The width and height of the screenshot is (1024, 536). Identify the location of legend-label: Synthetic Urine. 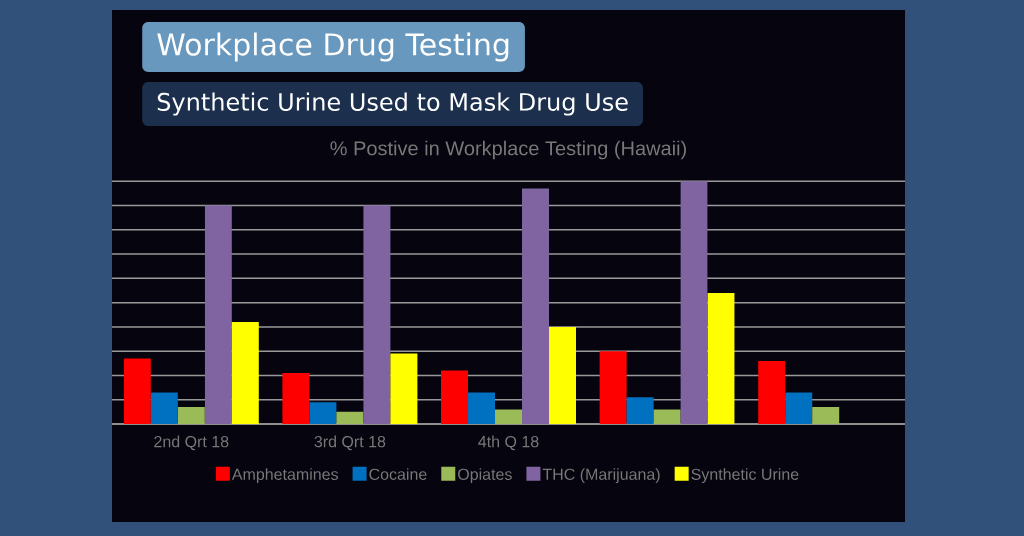
(745, 476).